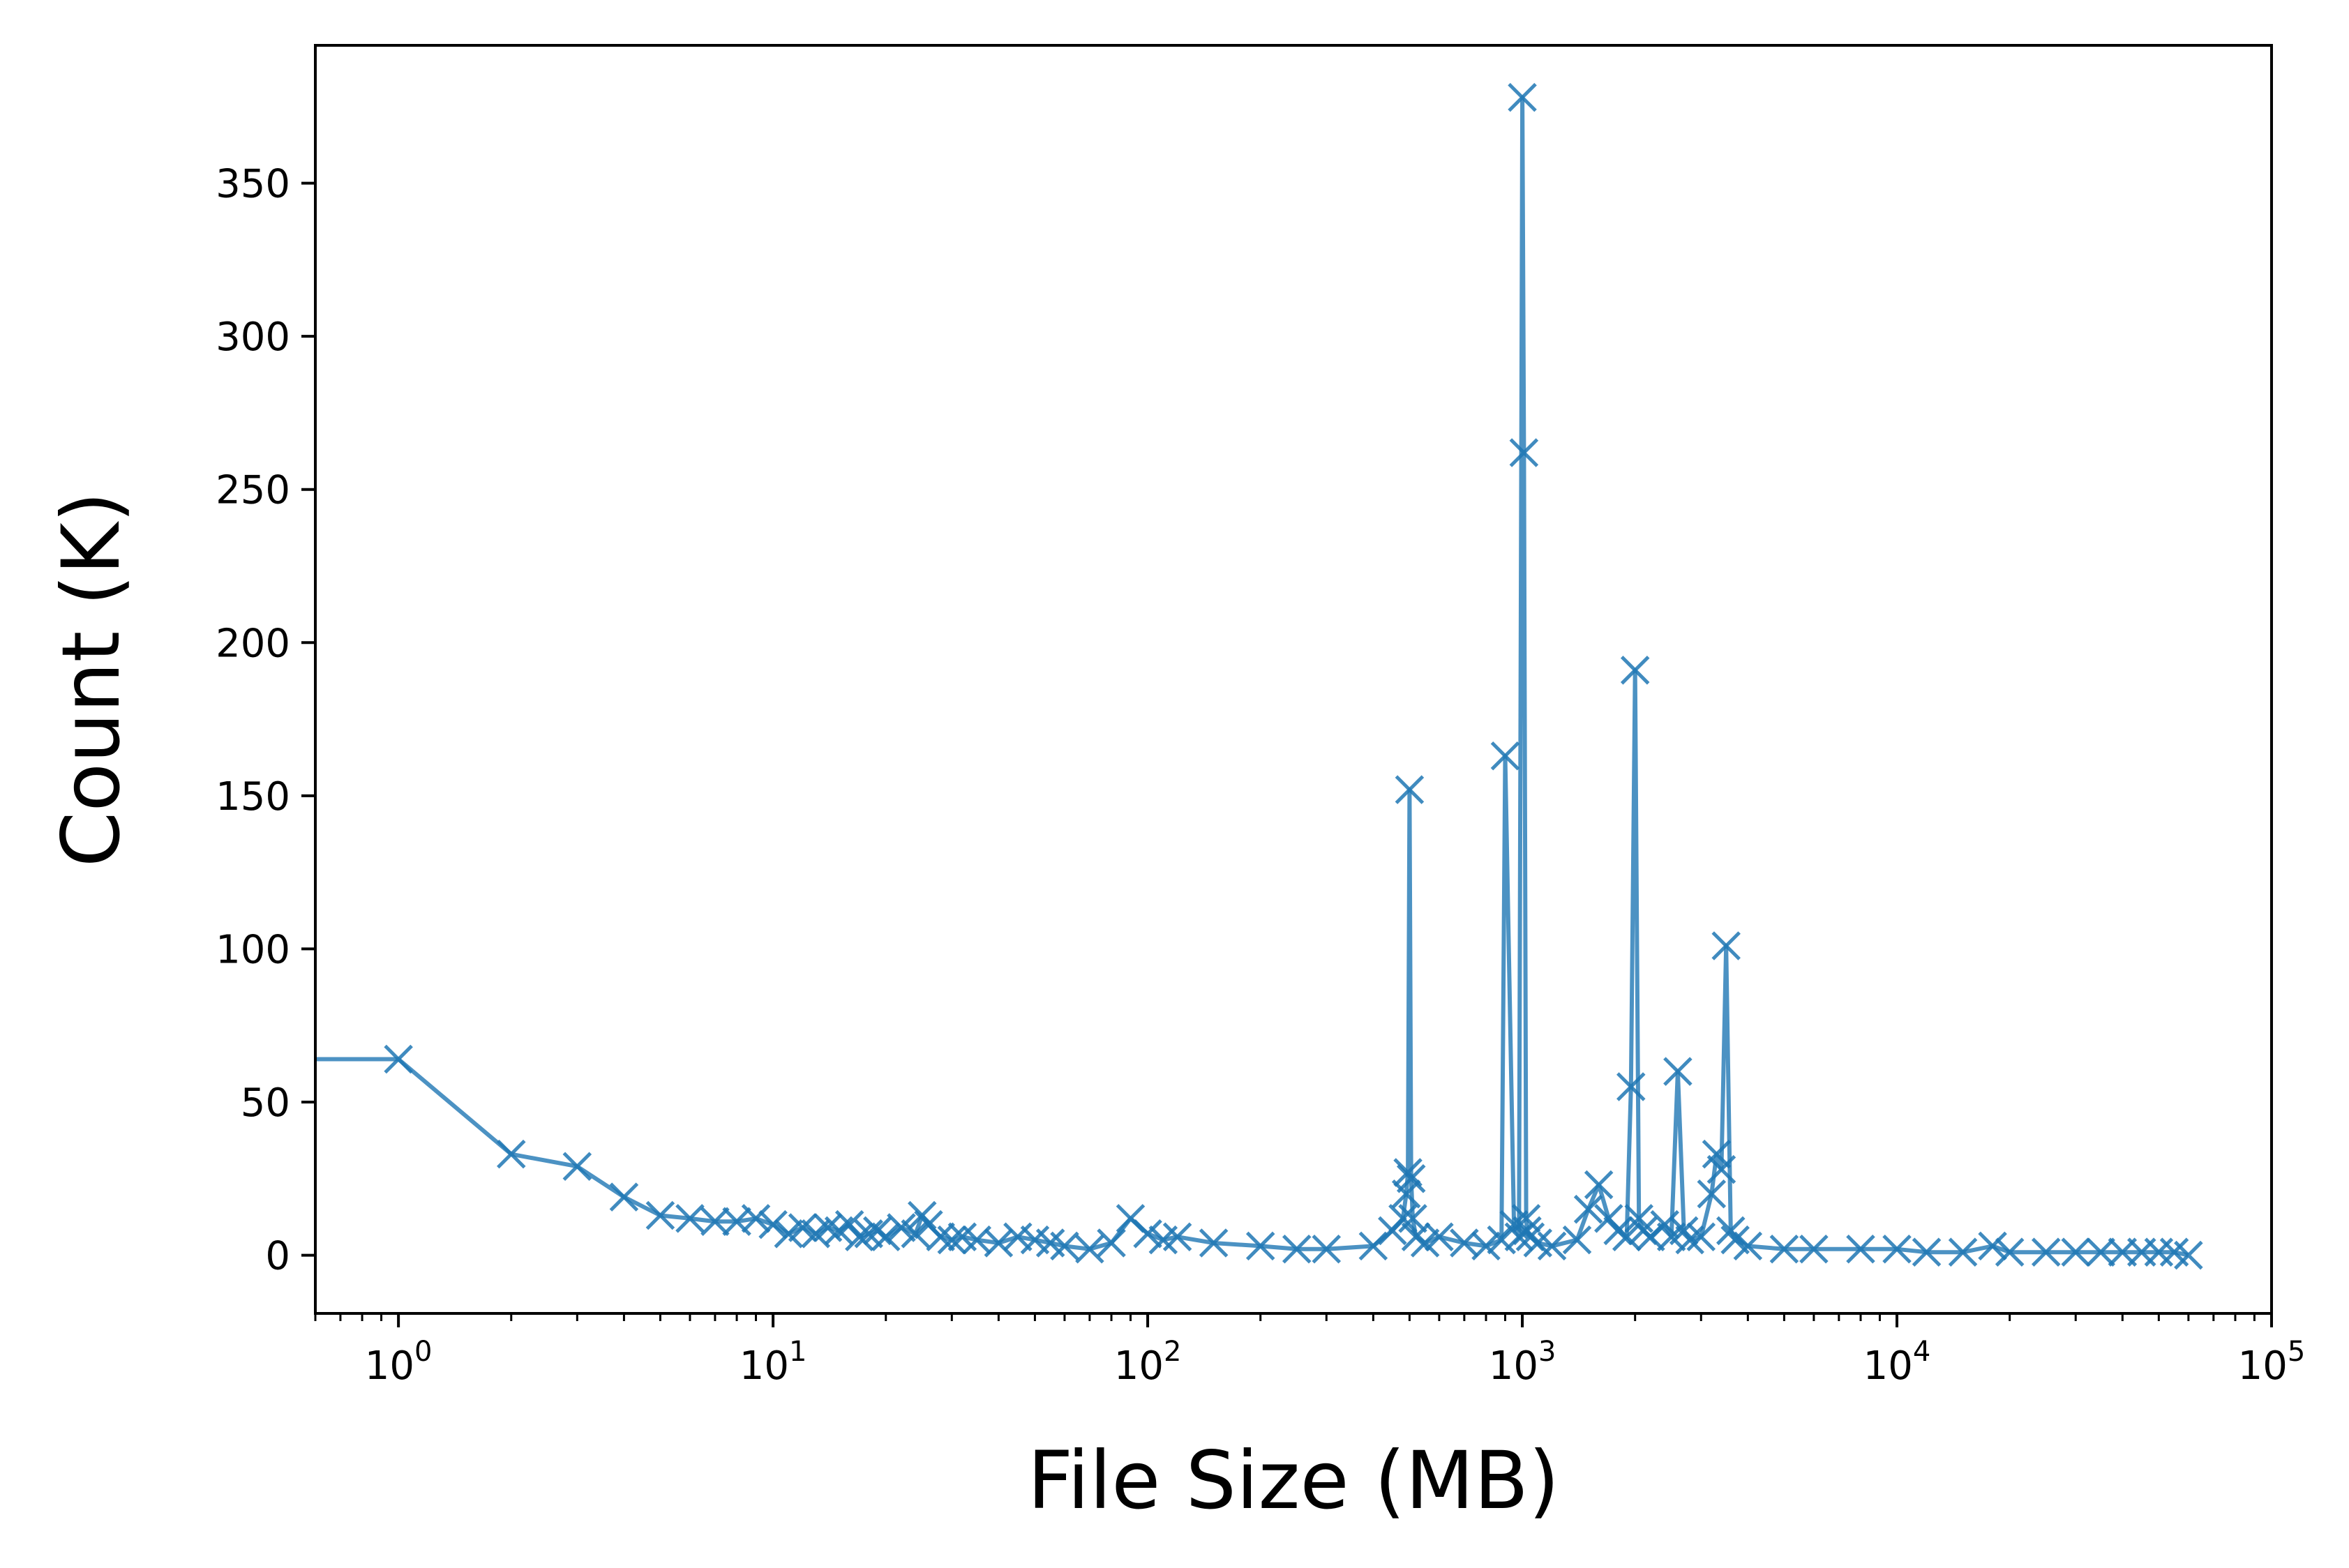  Describe the element at coordinates (1294, 1480) in the screenshot. I see `x-axis-title: File Size (MB)` at that location.